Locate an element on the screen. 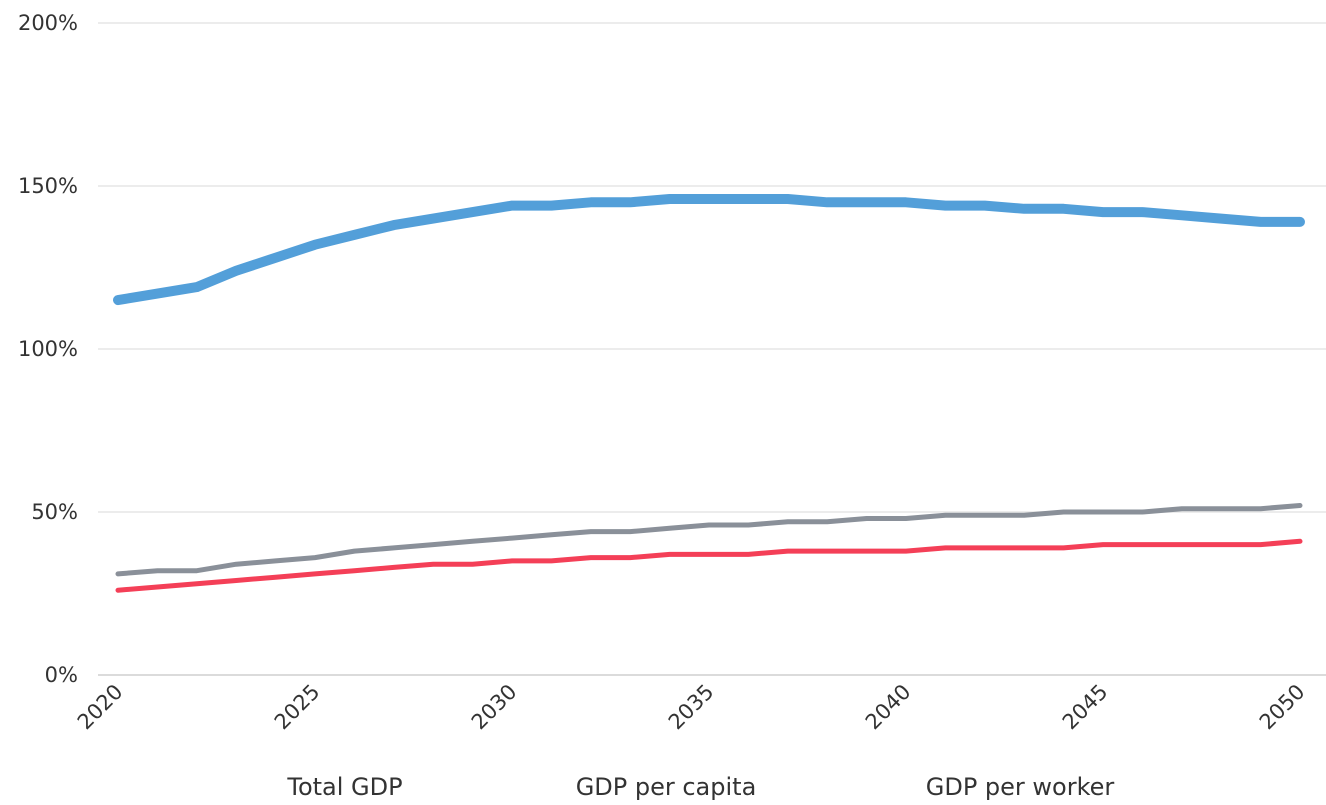  x-tick-label: 2025 is located at coordinates (297, 707).